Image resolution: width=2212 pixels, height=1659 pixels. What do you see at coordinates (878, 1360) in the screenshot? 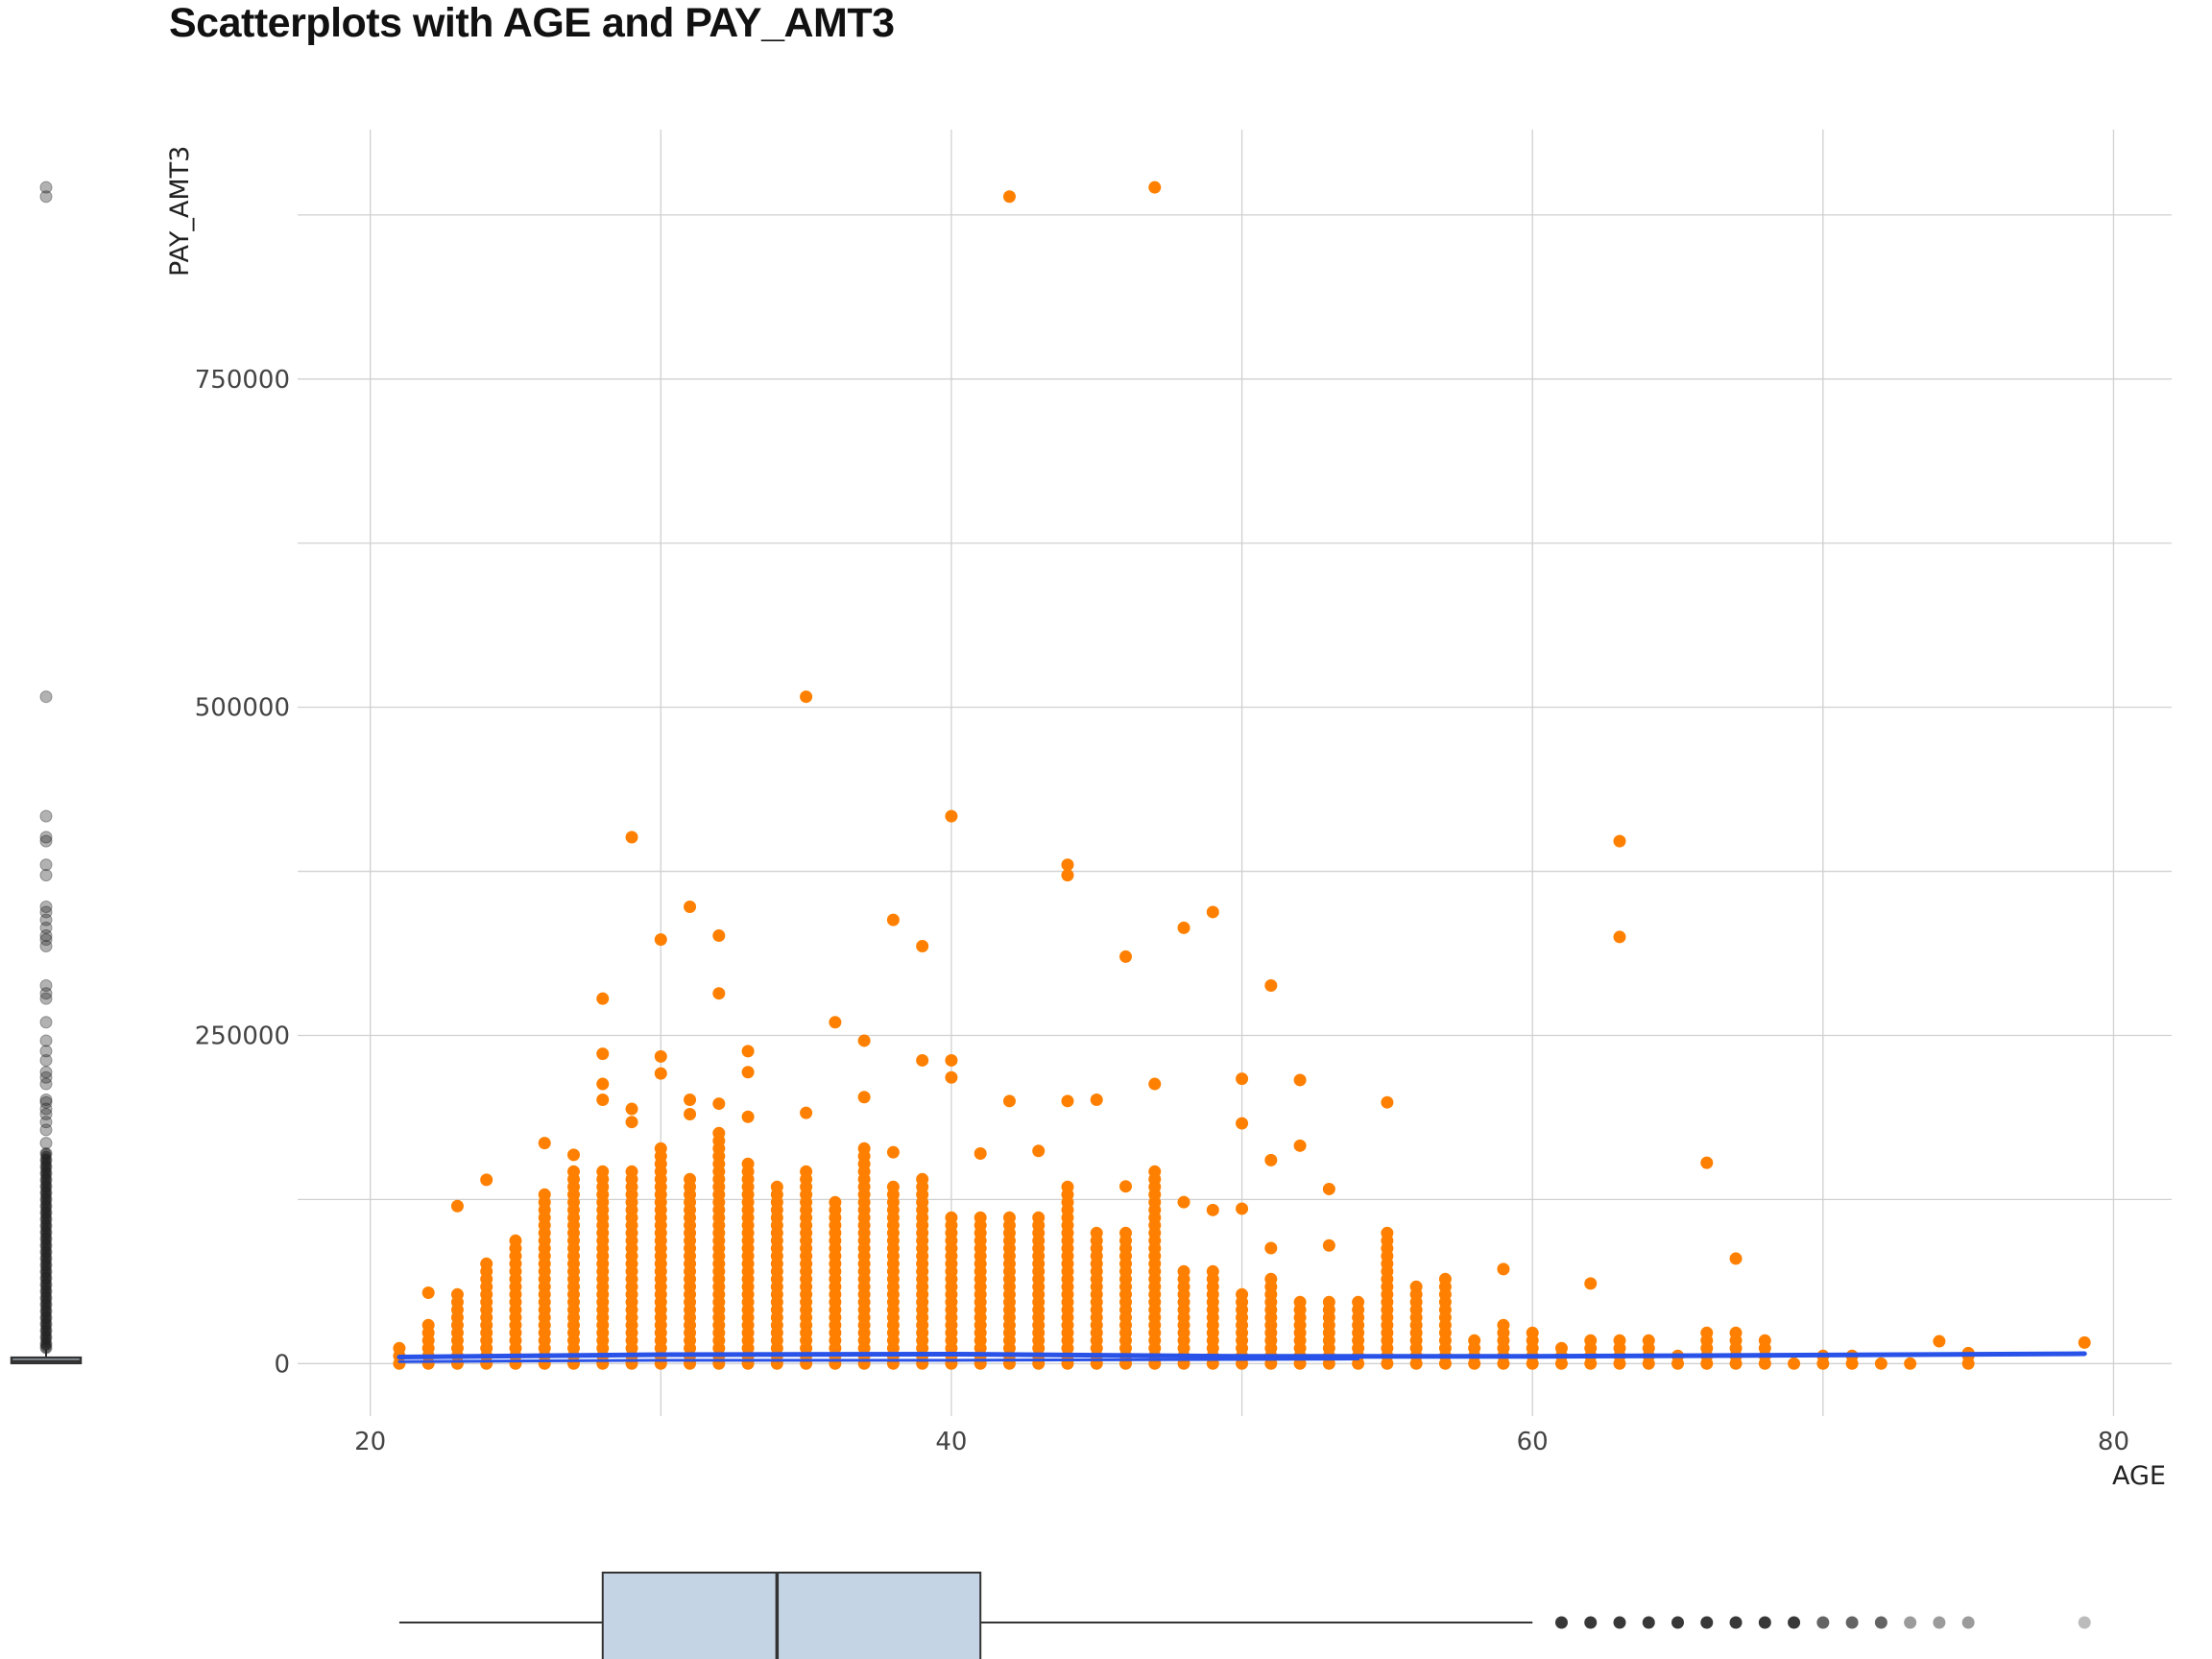
I see `trend-line` at bounding box center [878, 1360].